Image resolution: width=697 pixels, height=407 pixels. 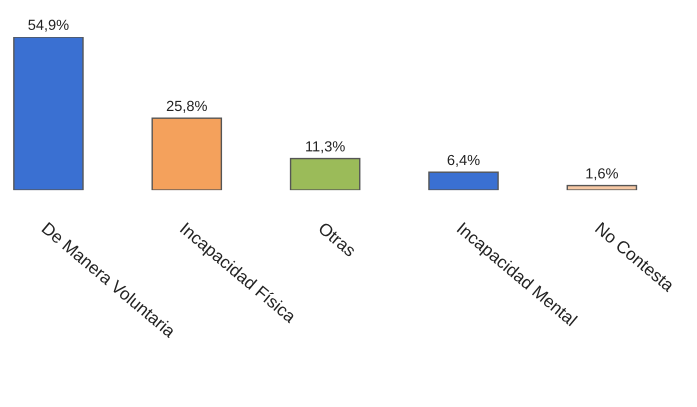 What do you see at coordinates (464, 160) in the screenshot?
I see `data-label: 6,4%` at bounding box center [464, 160].